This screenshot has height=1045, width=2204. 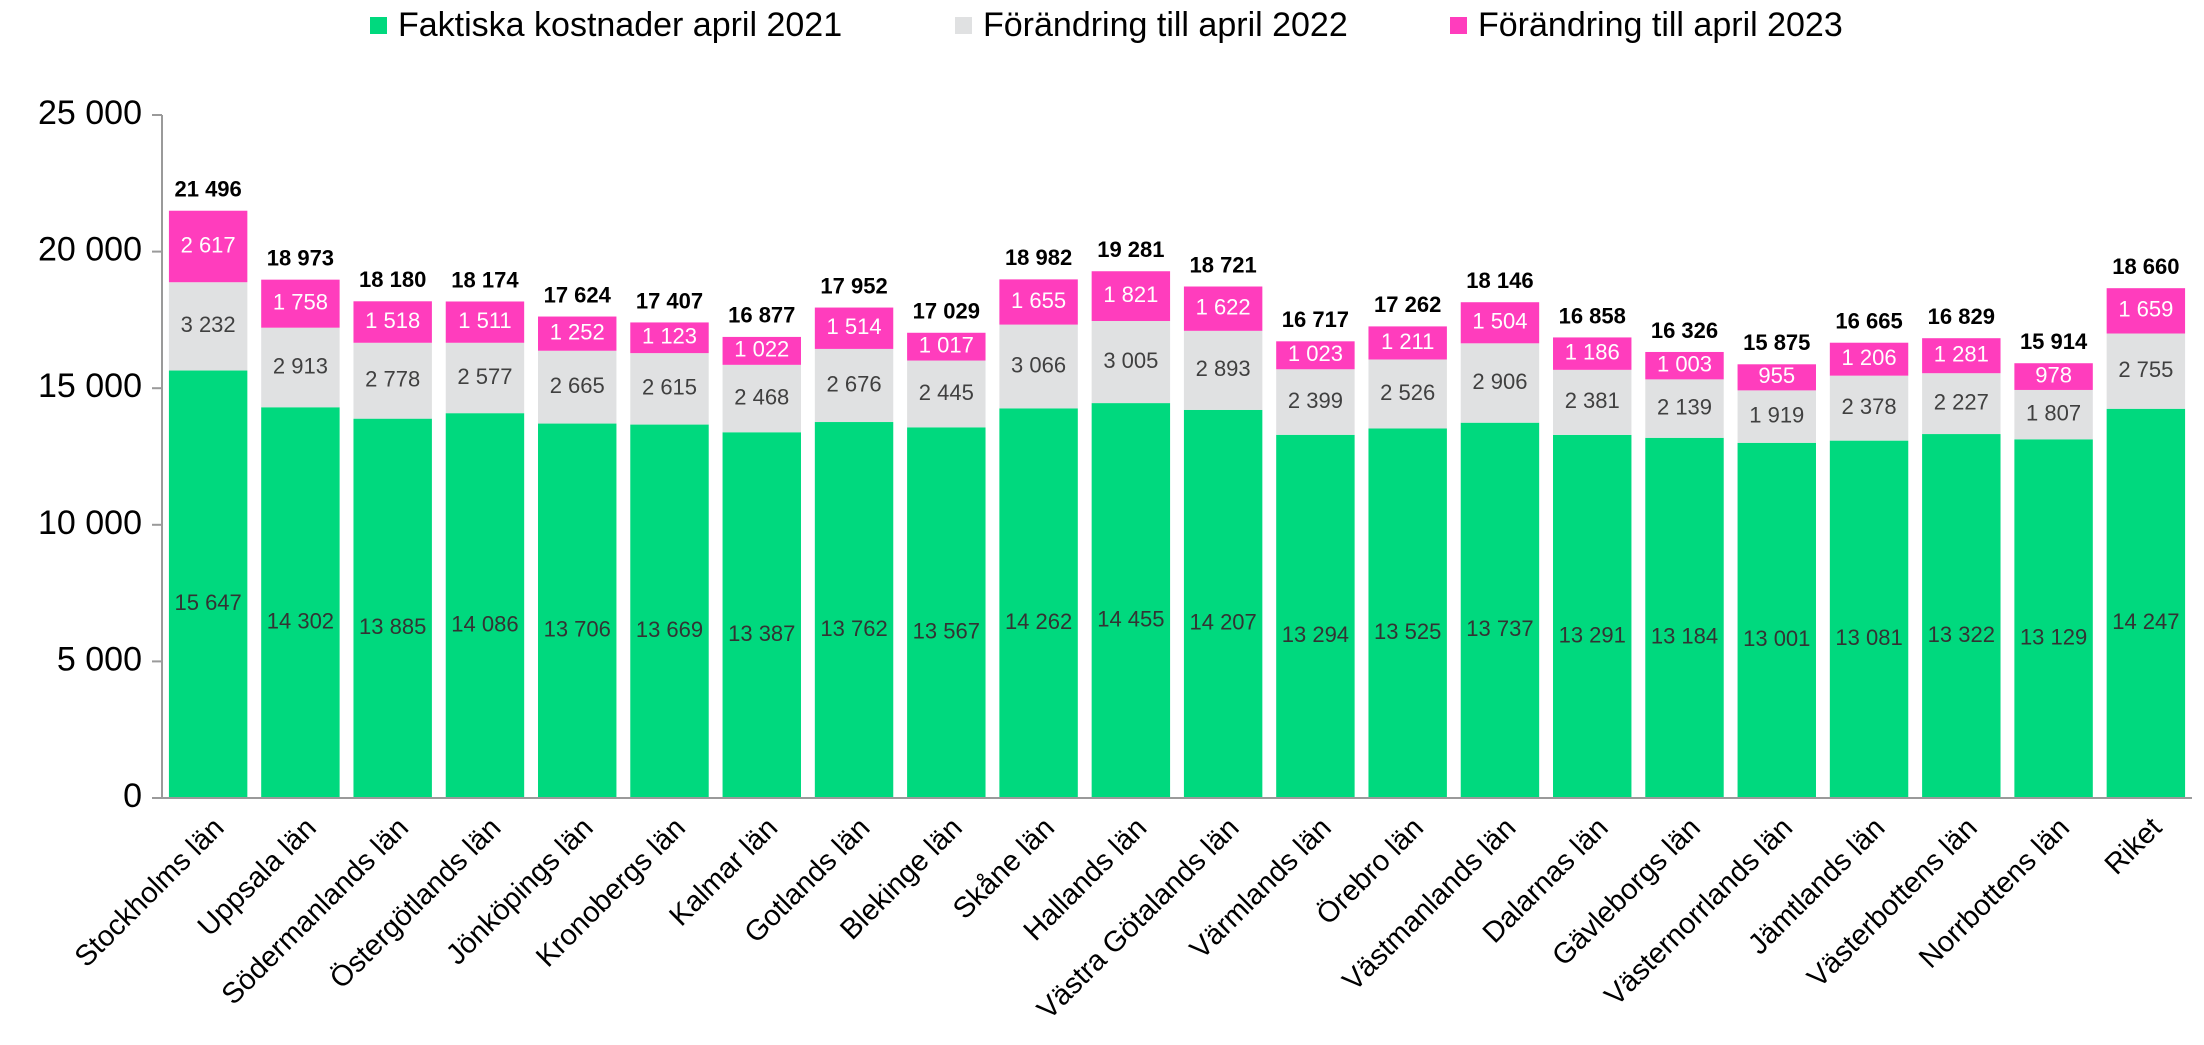 What do you see at coordinates (1776, 342) in the screenshot?
I see `total-label: 15 875` at bounding box center [1776, 342].